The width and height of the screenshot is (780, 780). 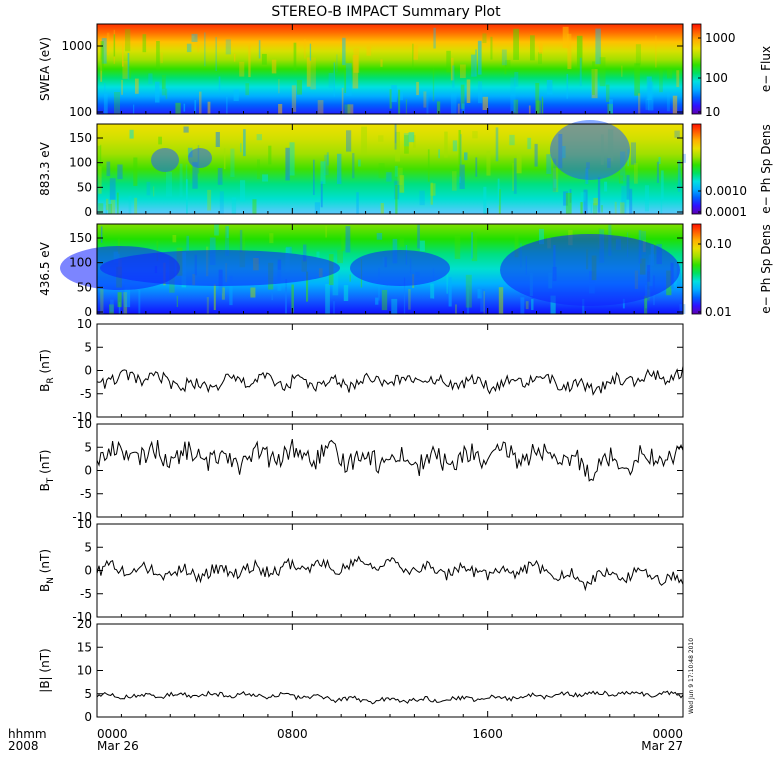 What do you see at coordinates (390, 370) in the screenshot?
I see `line-panel-1-frame` at bounding box center [390, 370].